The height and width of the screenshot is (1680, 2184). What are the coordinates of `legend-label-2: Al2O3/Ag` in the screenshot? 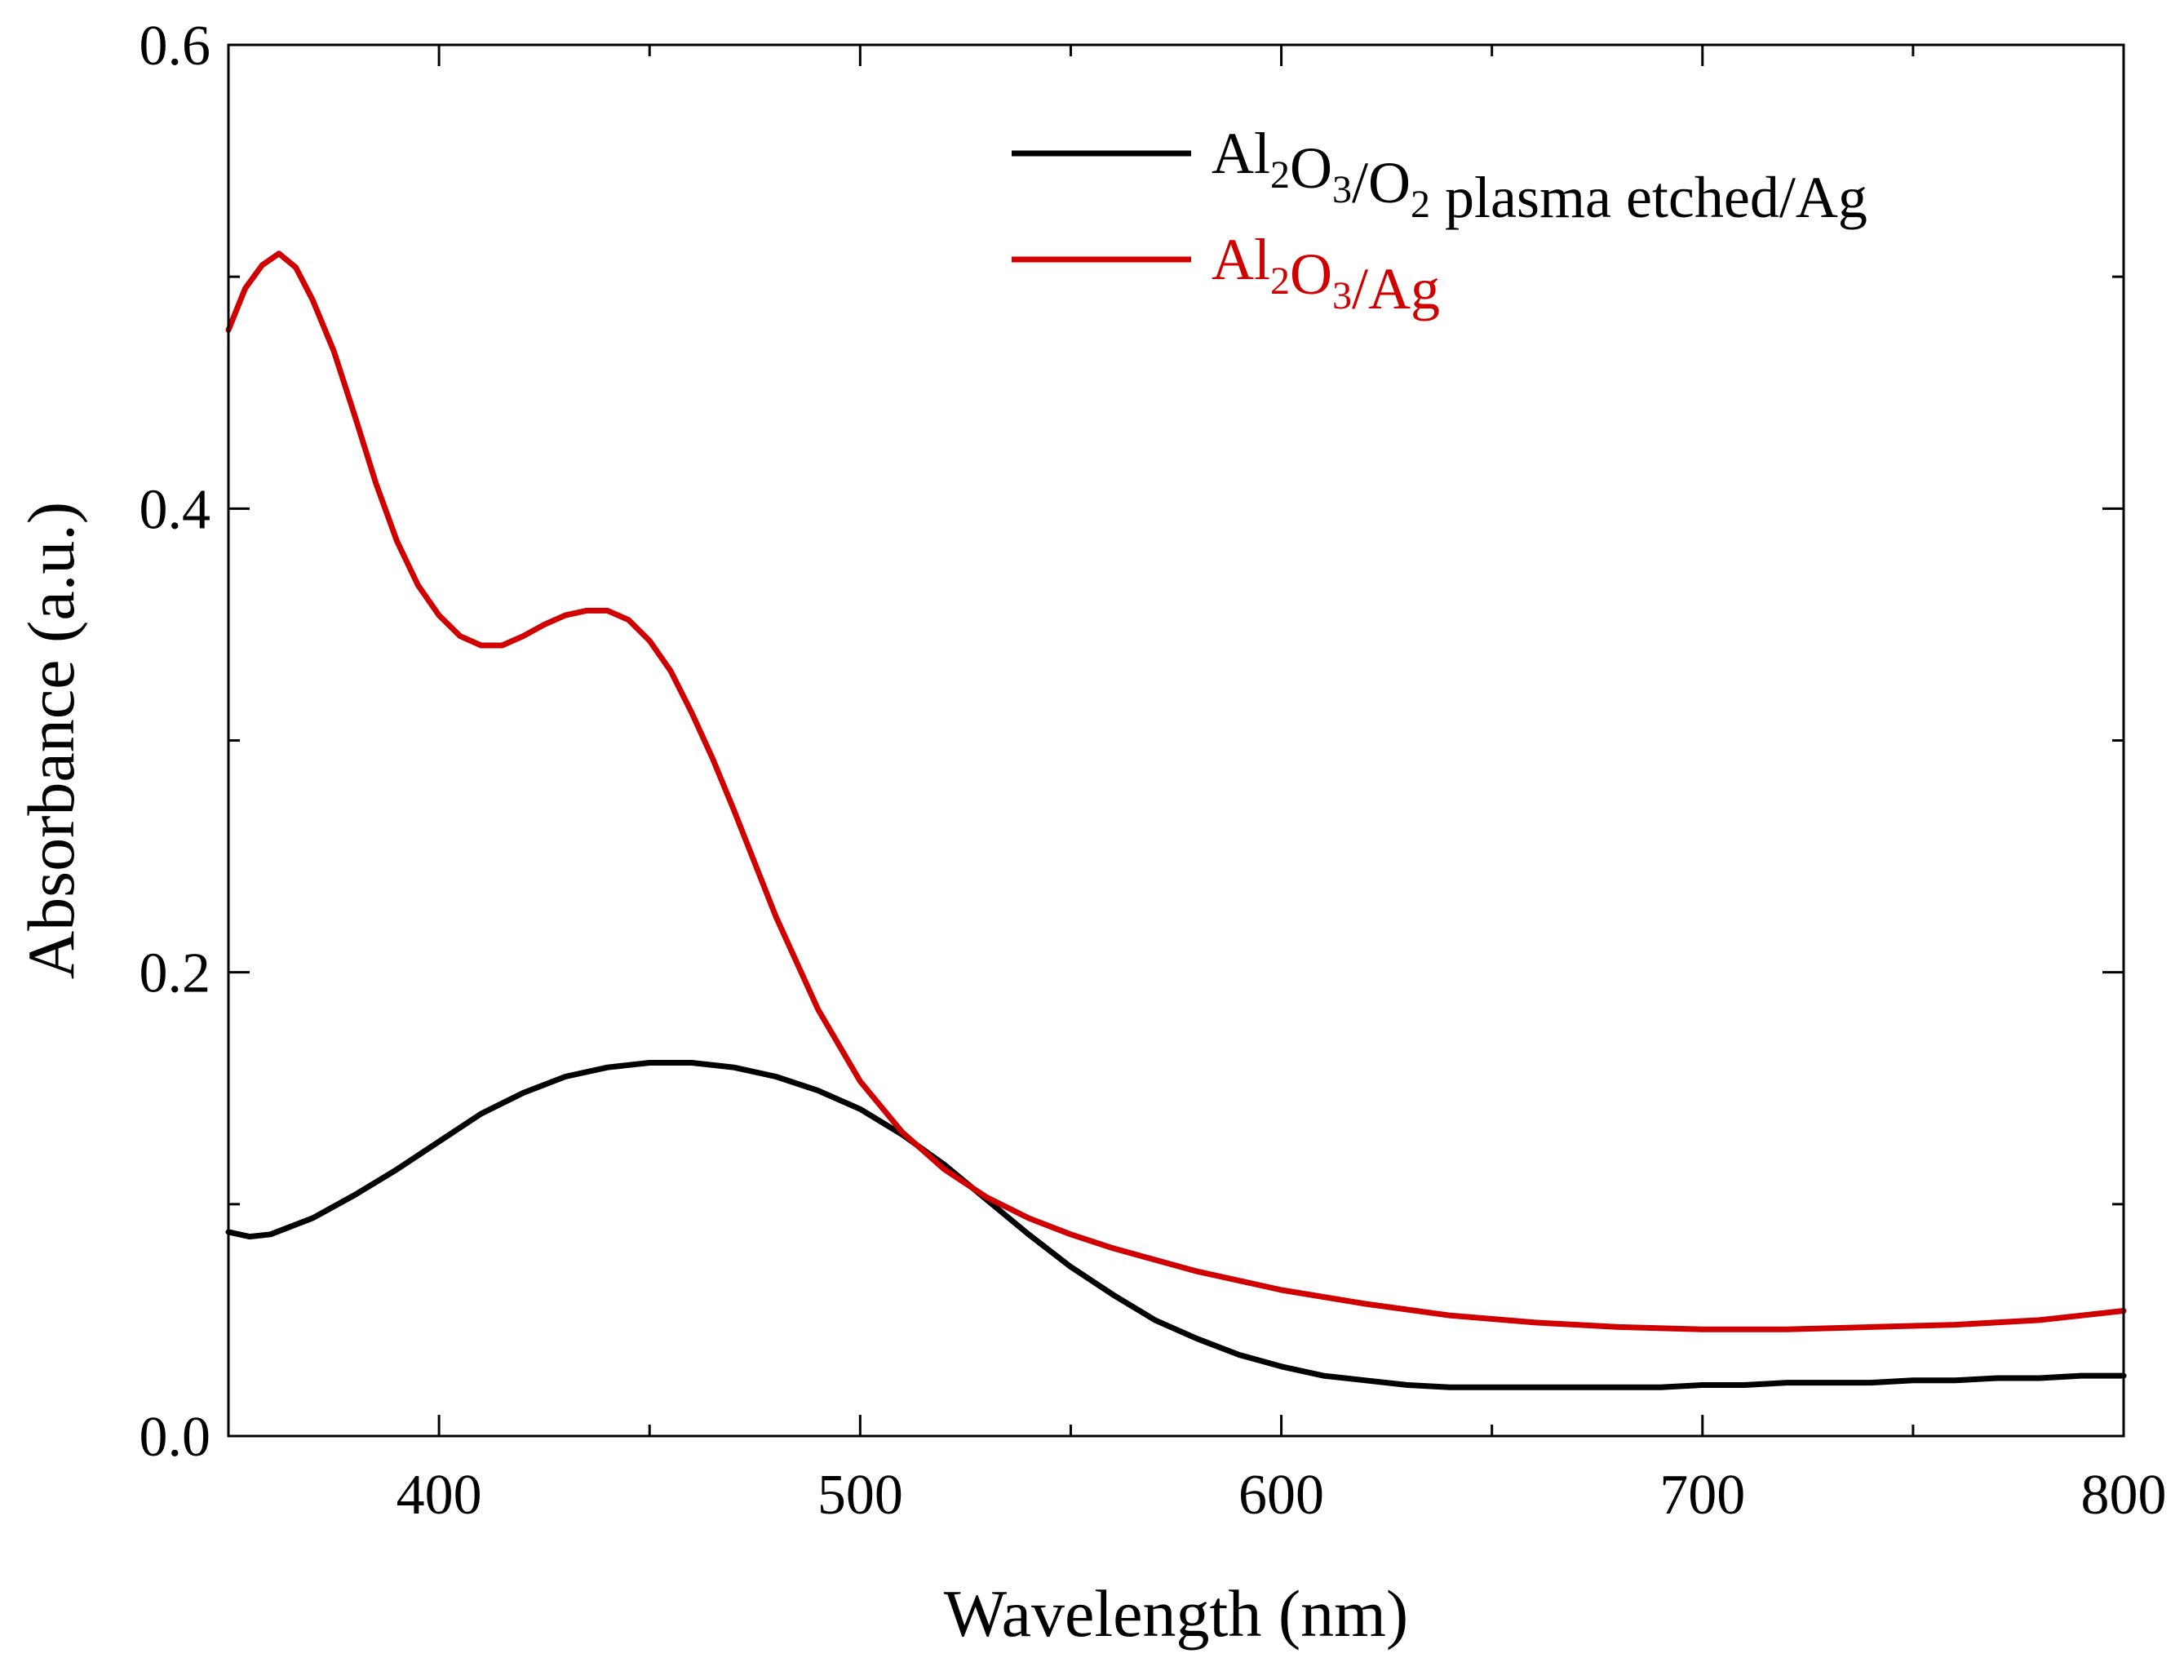 It's located at (1326, 274).